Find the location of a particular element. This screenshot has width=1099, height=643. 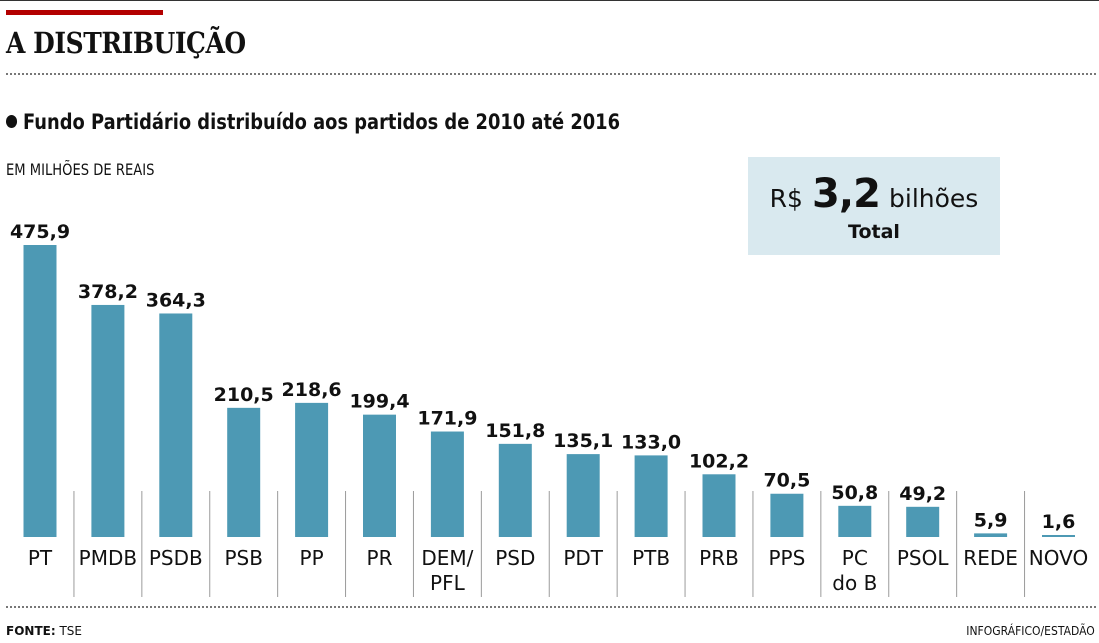

value-label: 364,3 is located at coordinates (176, 300).